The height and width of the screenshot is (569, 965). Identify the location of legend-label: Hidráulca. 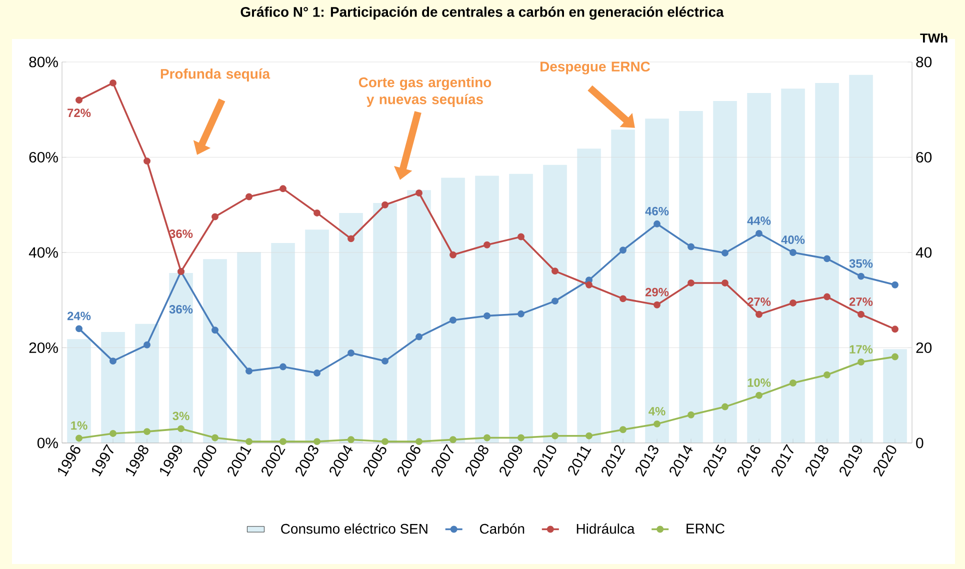
(605, 528).